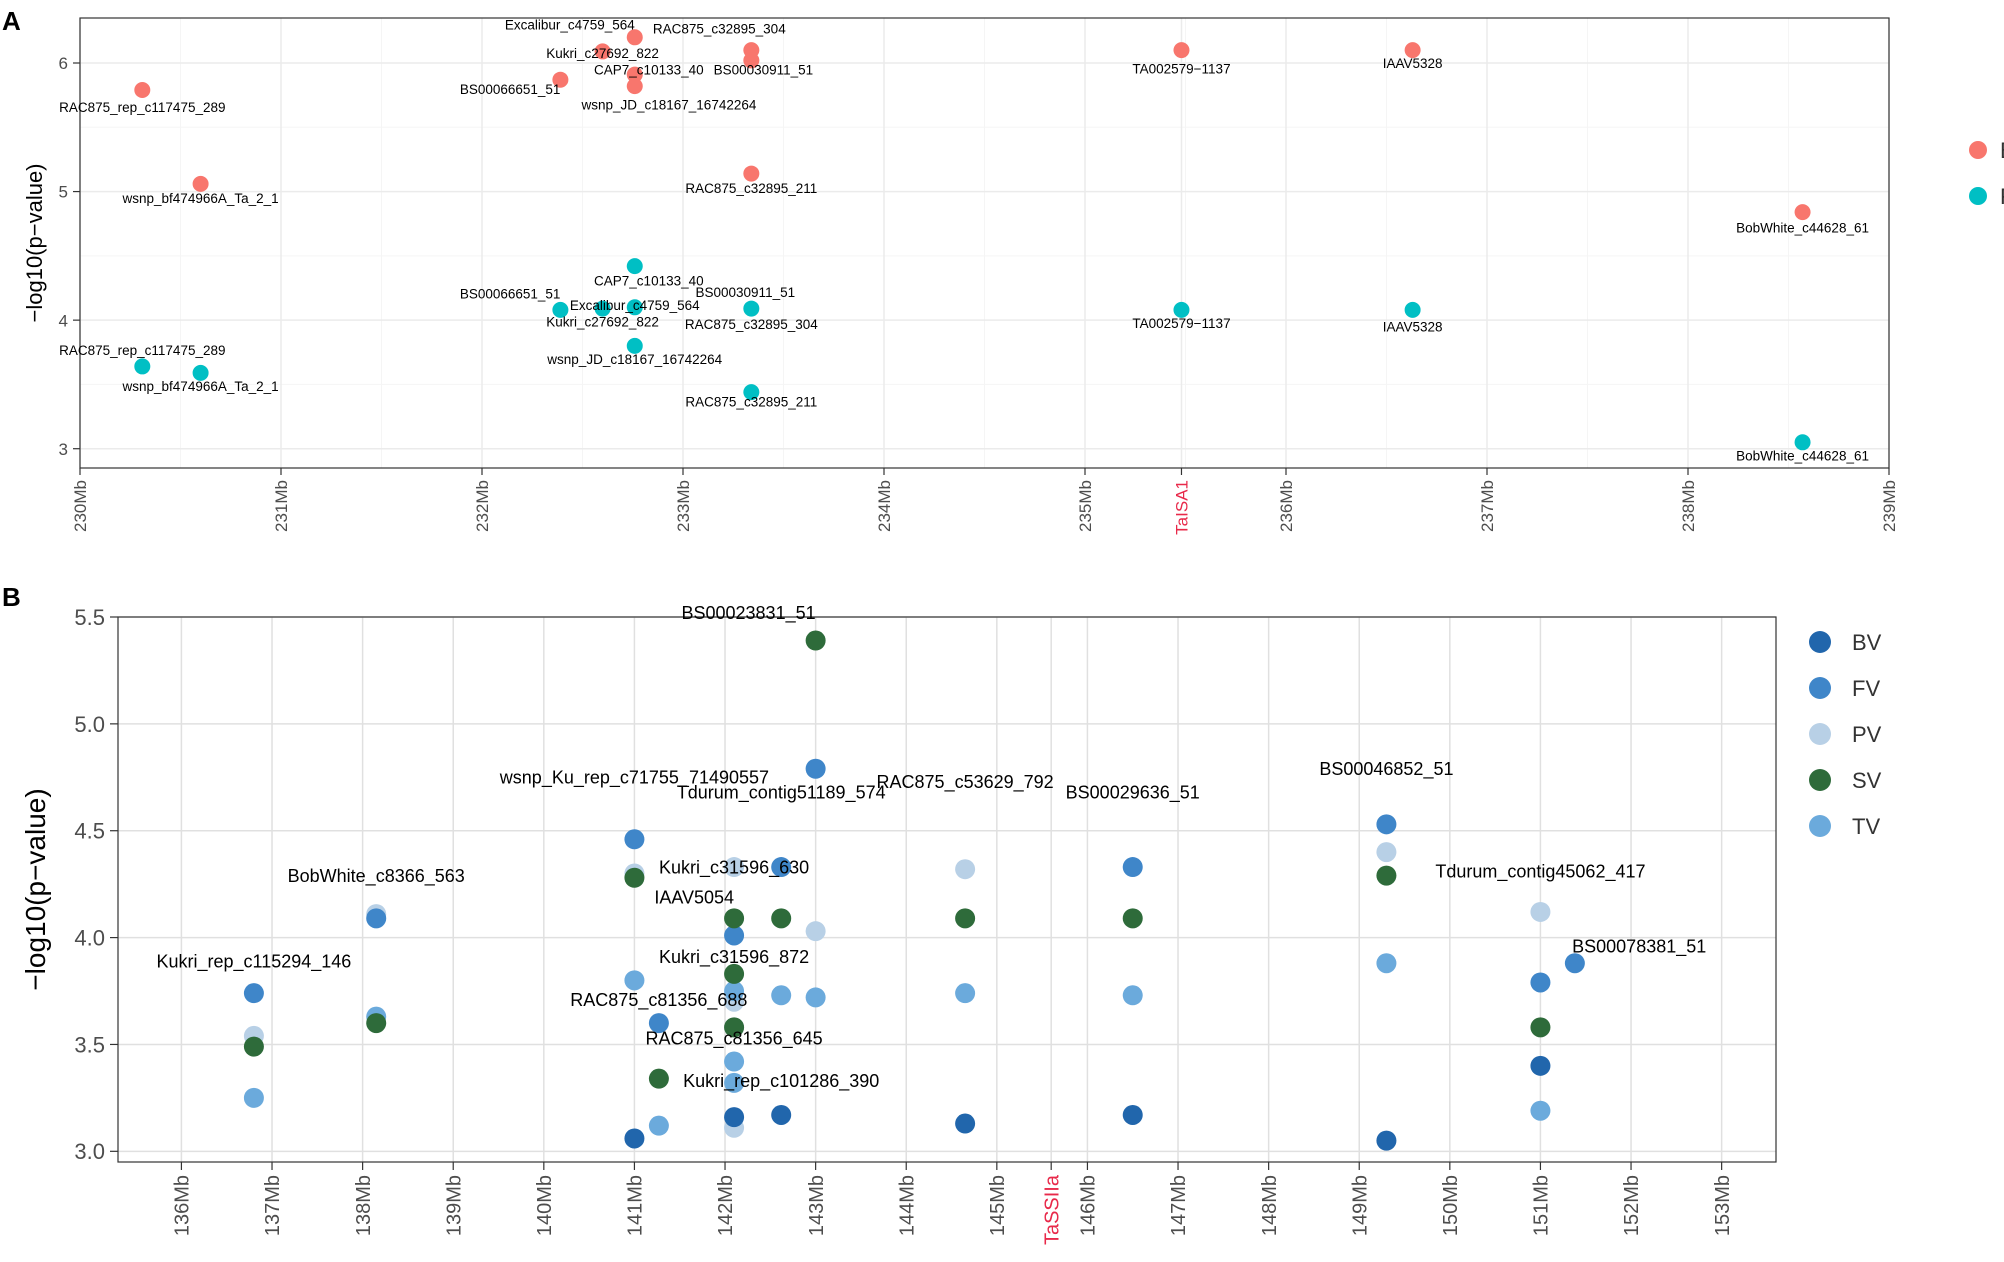  What do you see at coordinates (1487, 506) in the screenshot?
I see `x-tick-label: 237Mb` at bounding box center [1487, 506].